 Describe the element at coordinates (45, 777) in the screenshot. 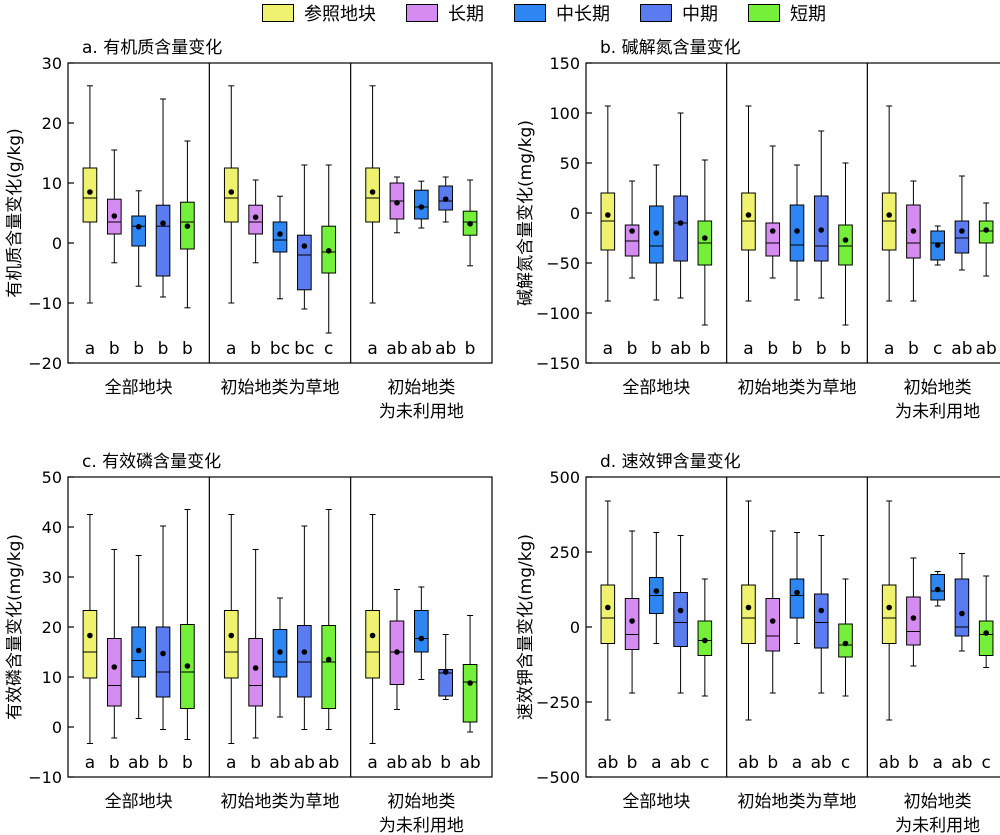

I see `panel-3-y-tick-label: −10` at that location.